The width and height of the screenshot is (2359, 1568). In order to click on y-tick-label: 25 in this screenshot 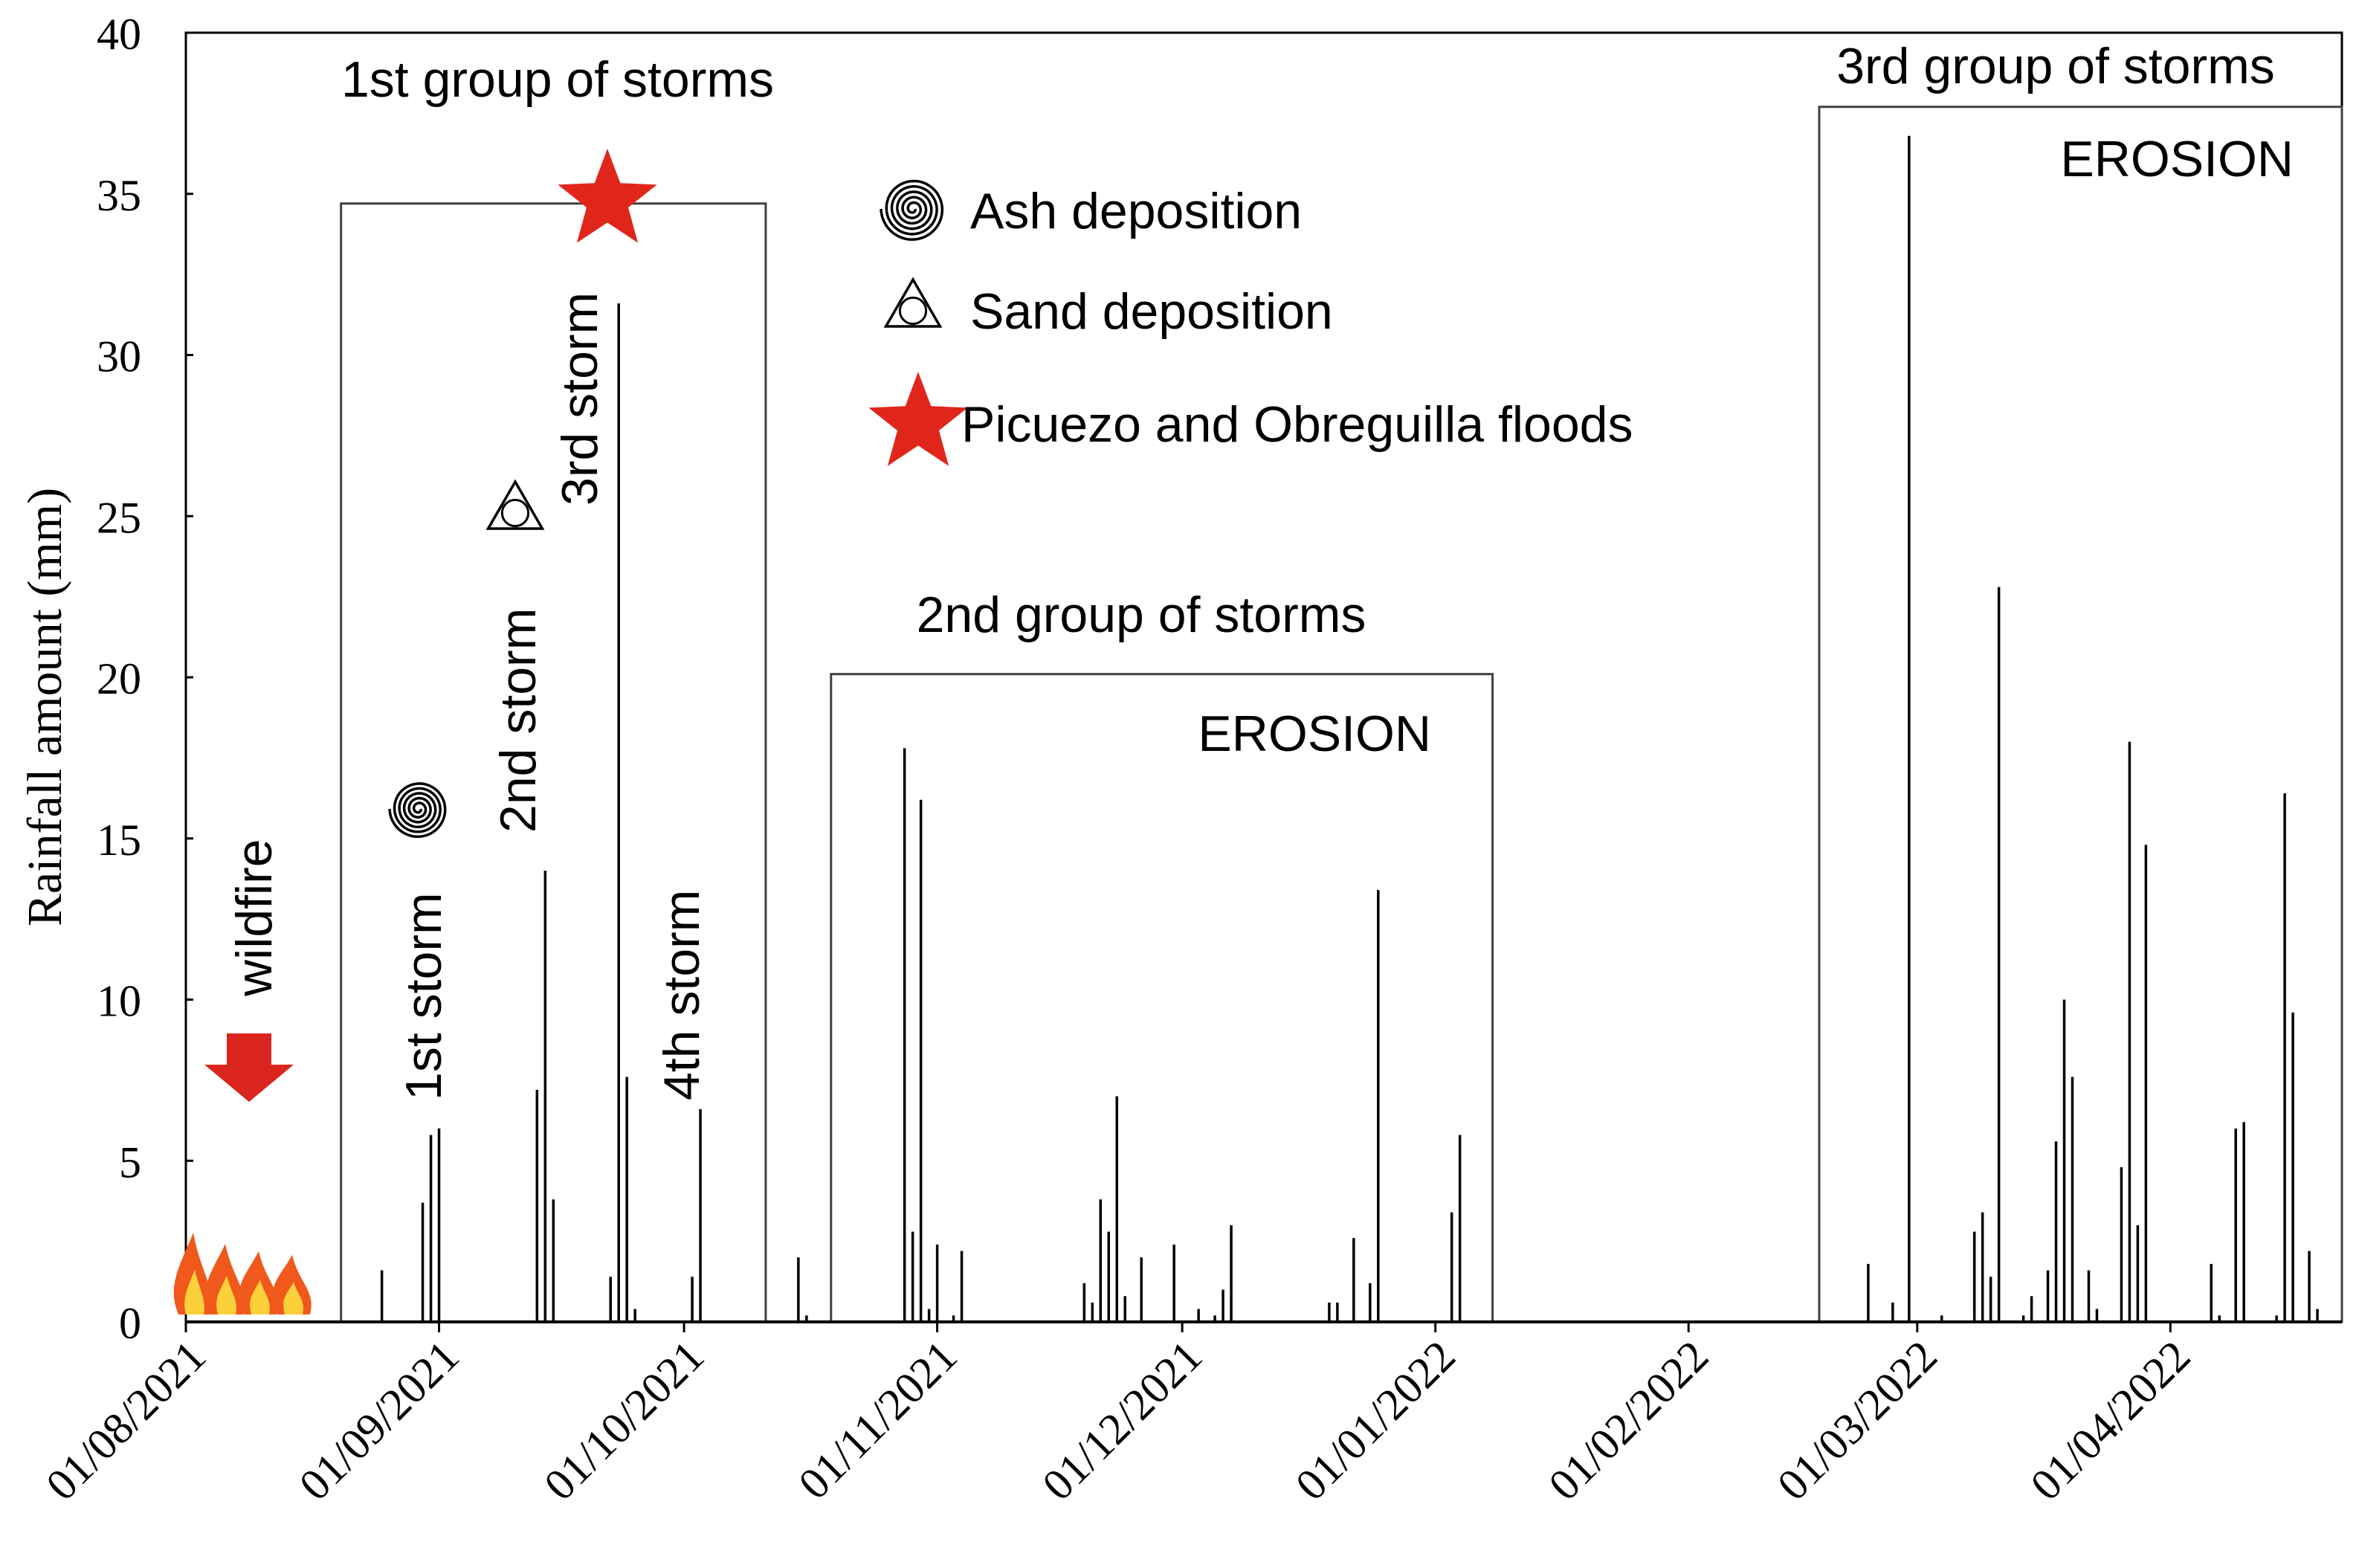, I will do `click(119, 517)`.